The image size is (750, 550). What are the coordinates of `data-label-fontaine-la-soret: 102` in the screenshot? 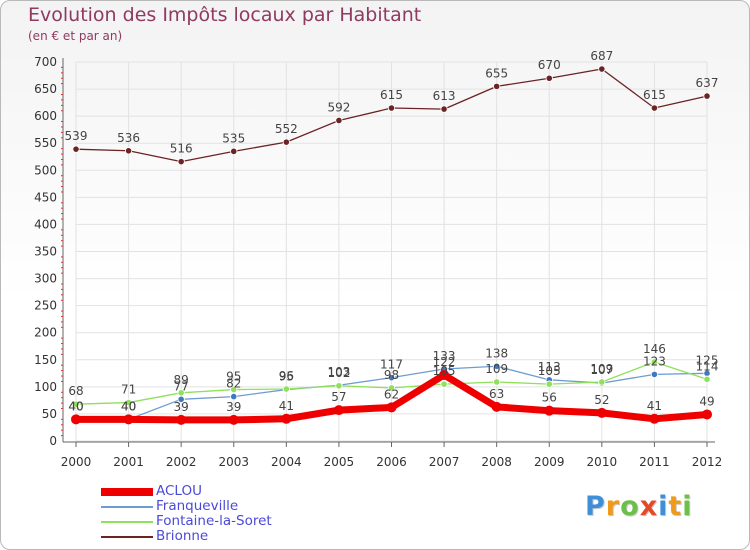 It's located at (338, 373).